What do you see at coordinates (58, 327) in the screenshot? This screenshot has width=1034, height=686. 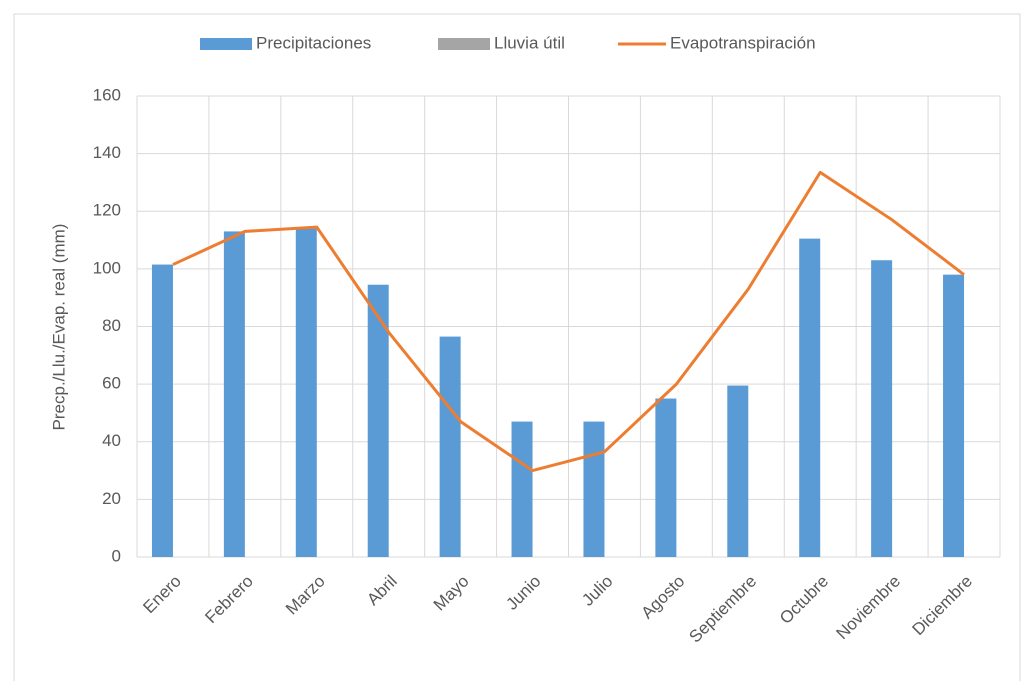 I see `y-axis-title: Precp./Llu./Evap. real (mm)` at bounding box center [58, 327].